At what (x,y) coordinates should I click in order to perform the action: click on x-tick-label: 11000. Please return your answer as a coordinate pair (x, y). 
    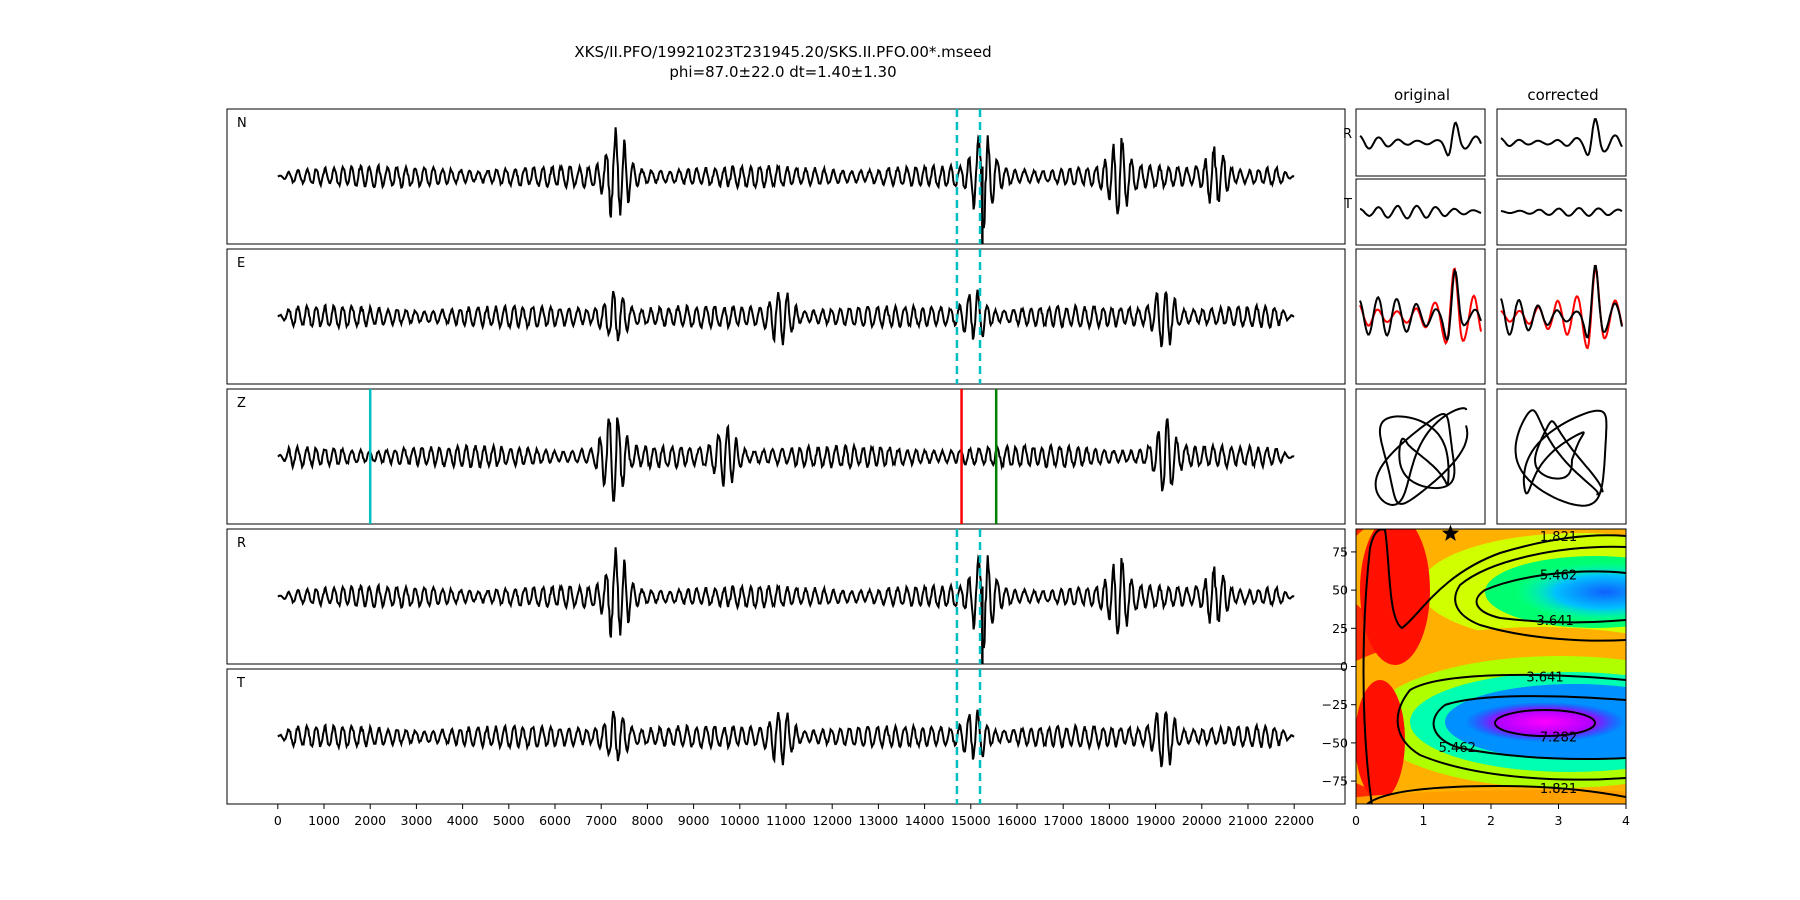
    Looking at the image, I should click on (786, 820).